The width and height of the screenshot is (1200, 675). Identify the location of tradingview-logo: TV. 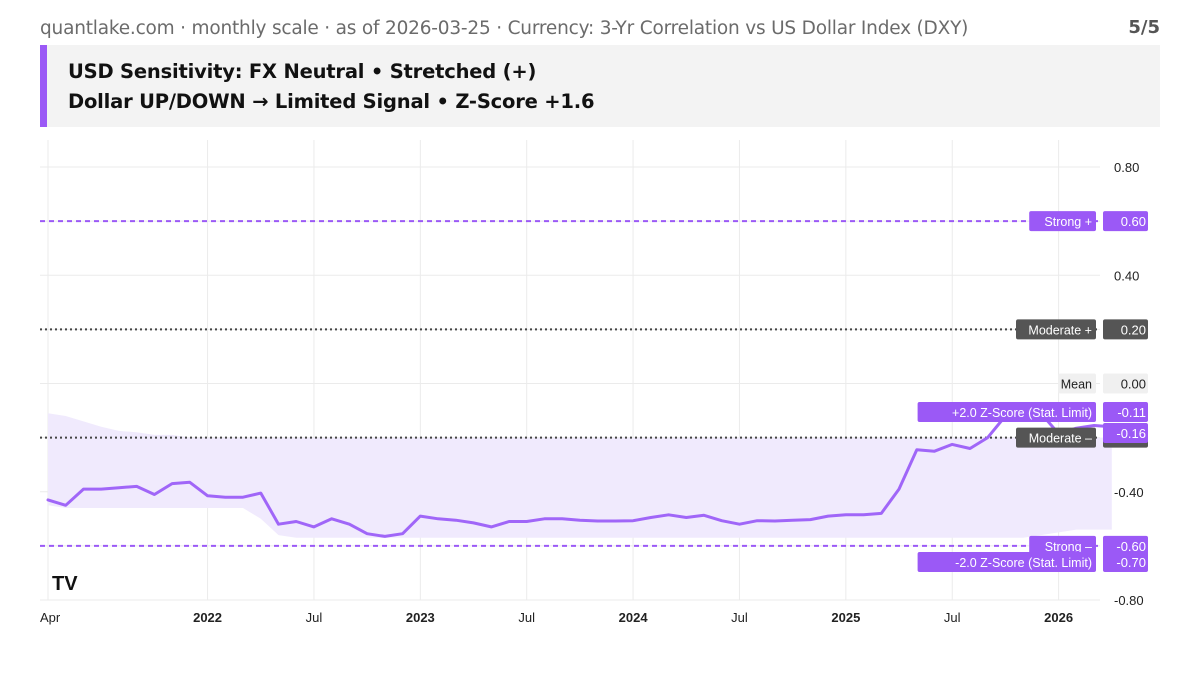
(65, 584).